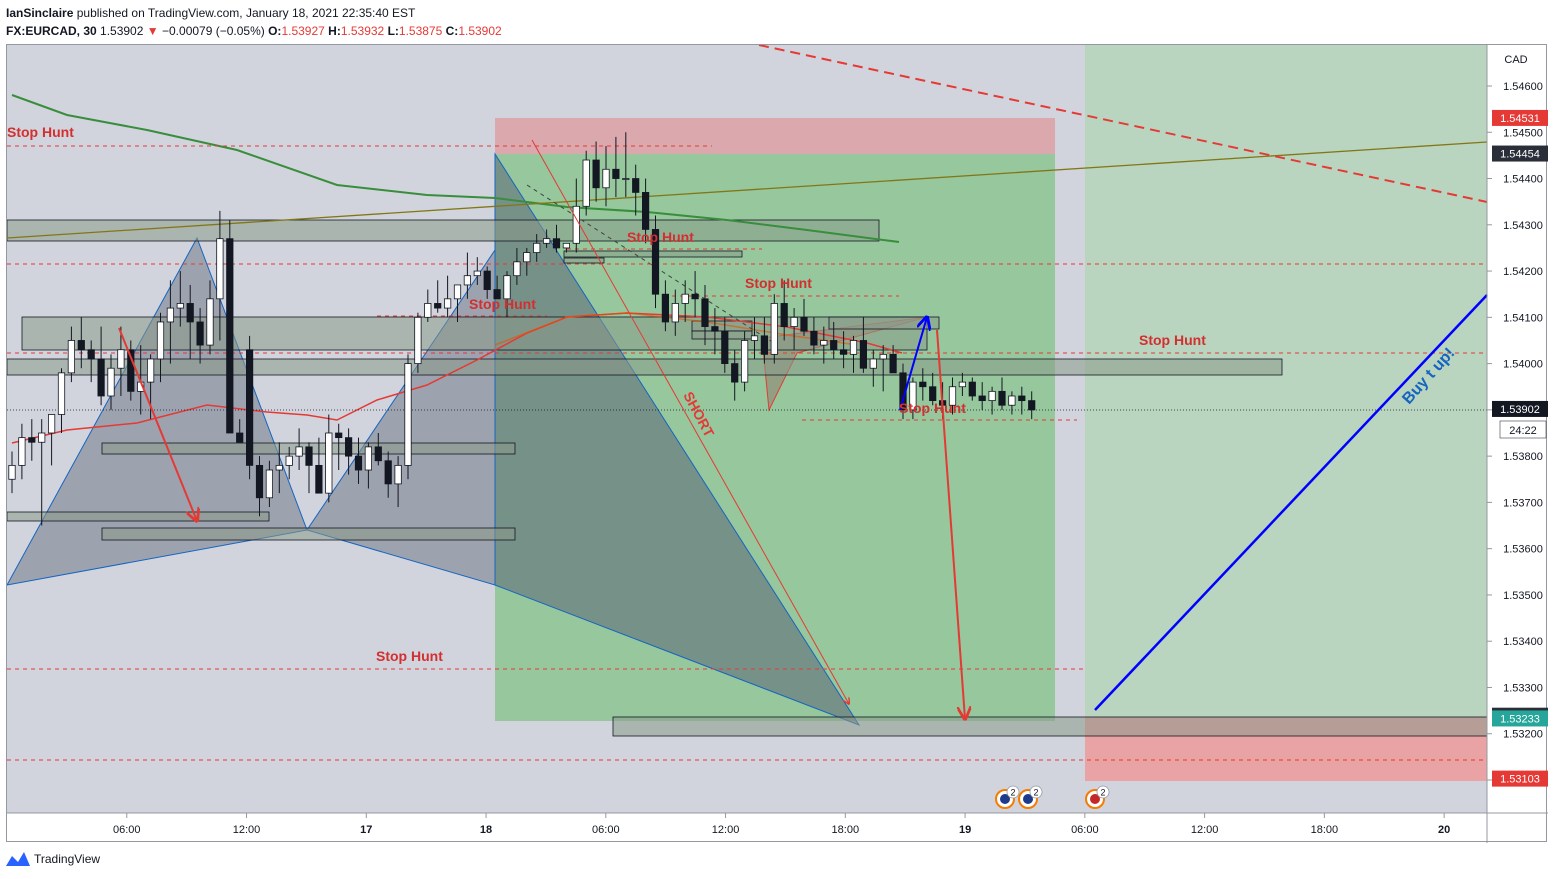  Describe the element at coordinates (53, 859) in the screenshot. I see `tradingview-brand: TradingView` at that location.